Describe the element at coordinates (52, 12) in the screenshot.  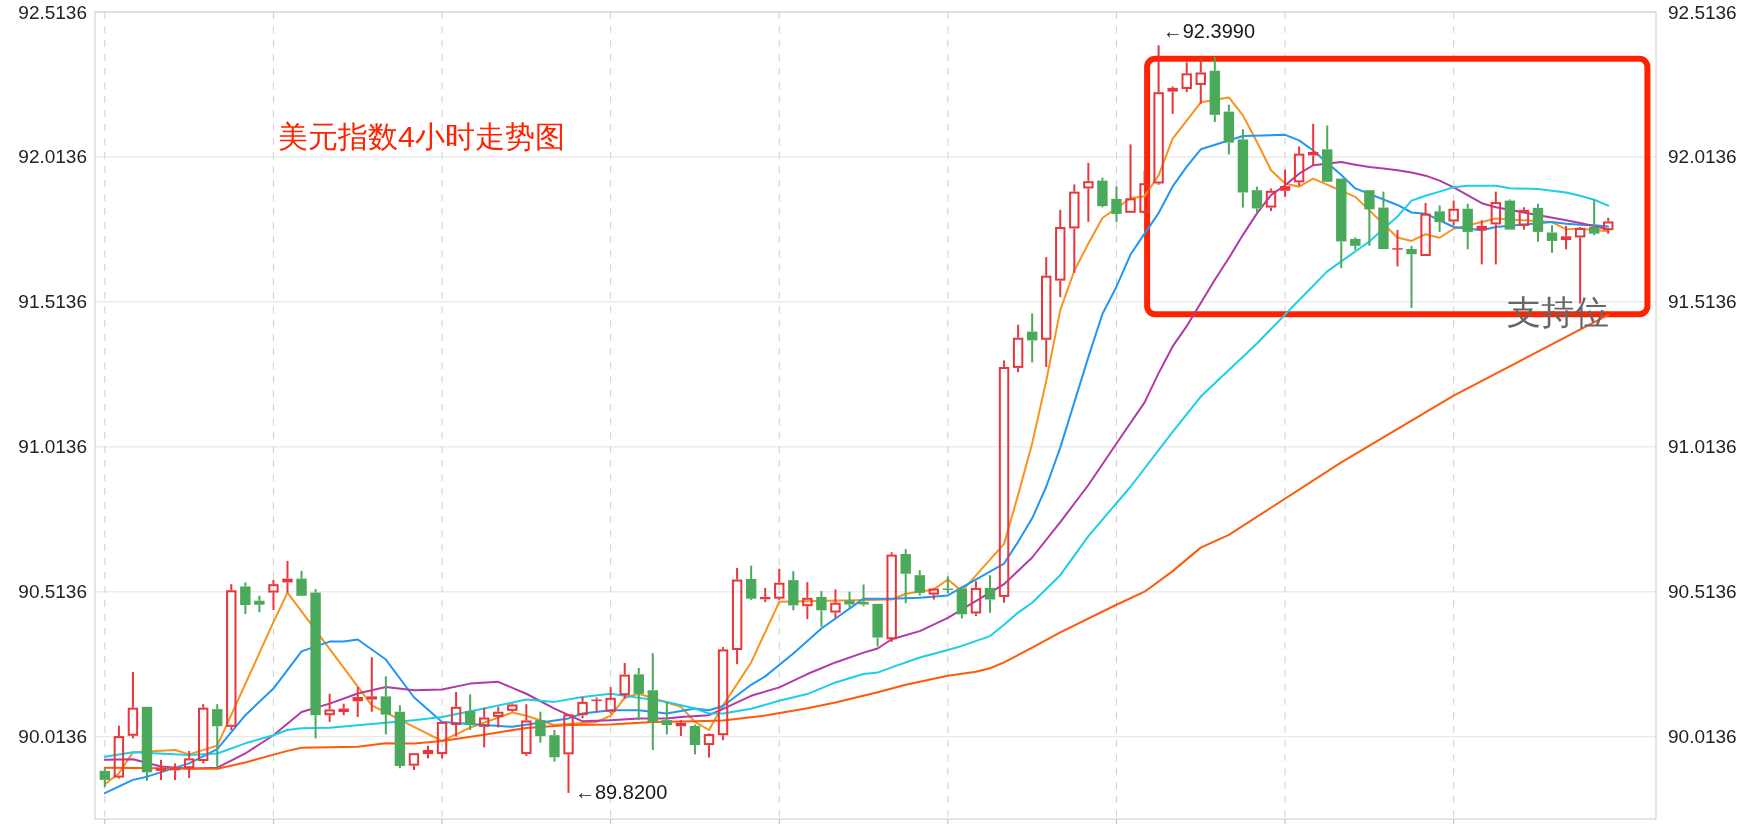
I see `y-tick-label: 92.5136` at that location.